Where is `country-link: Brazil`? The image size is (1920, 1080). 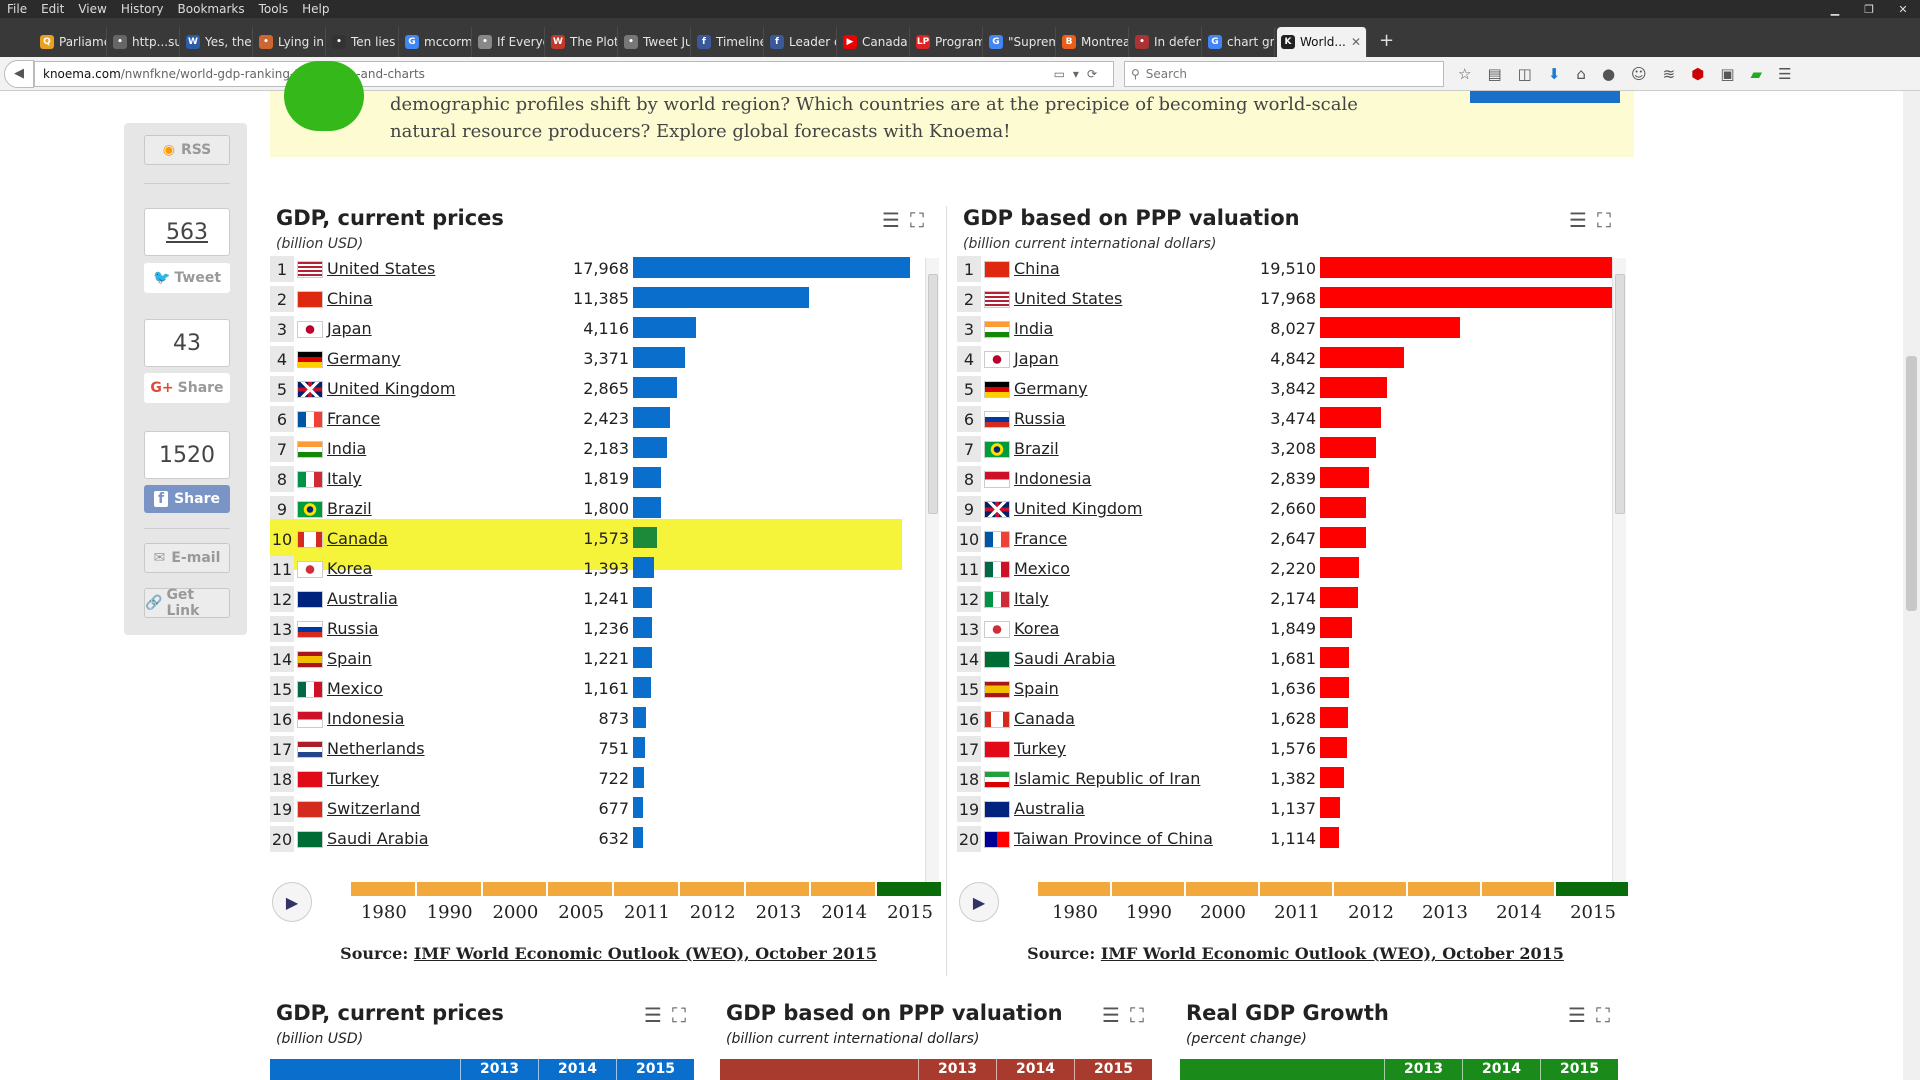
country-link: Brazil is located at coordinates (1036, 448).